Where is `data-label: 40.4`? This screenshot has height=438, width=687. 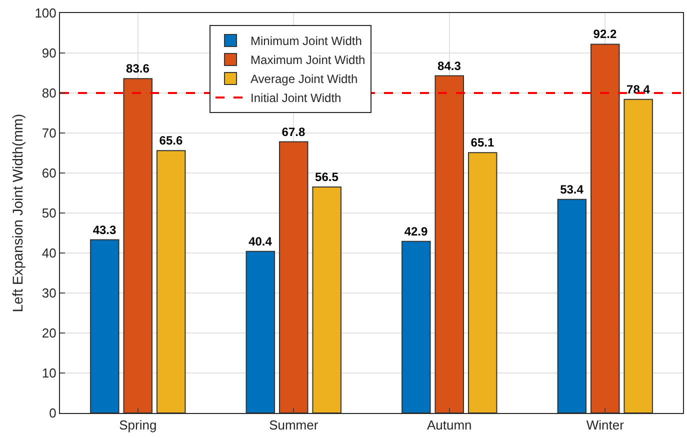
data-label: 40.4 is located at coordinates (260, 241).